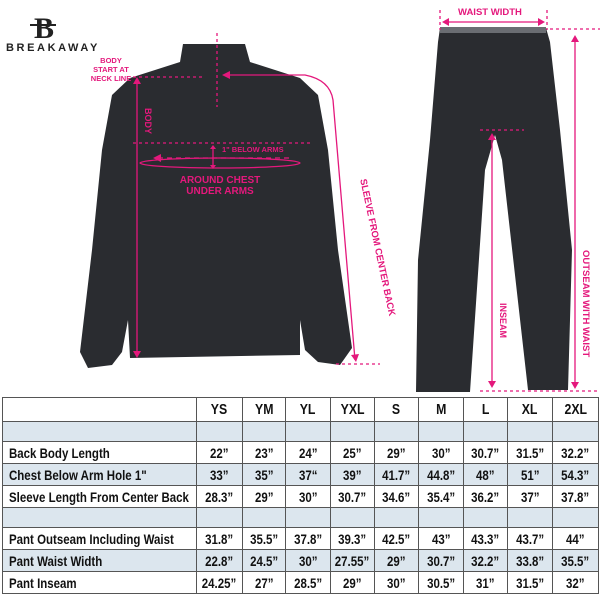  Describe the element at coordinates (99, 409) in the screenshot. I see `header-empty-cell` at that location.